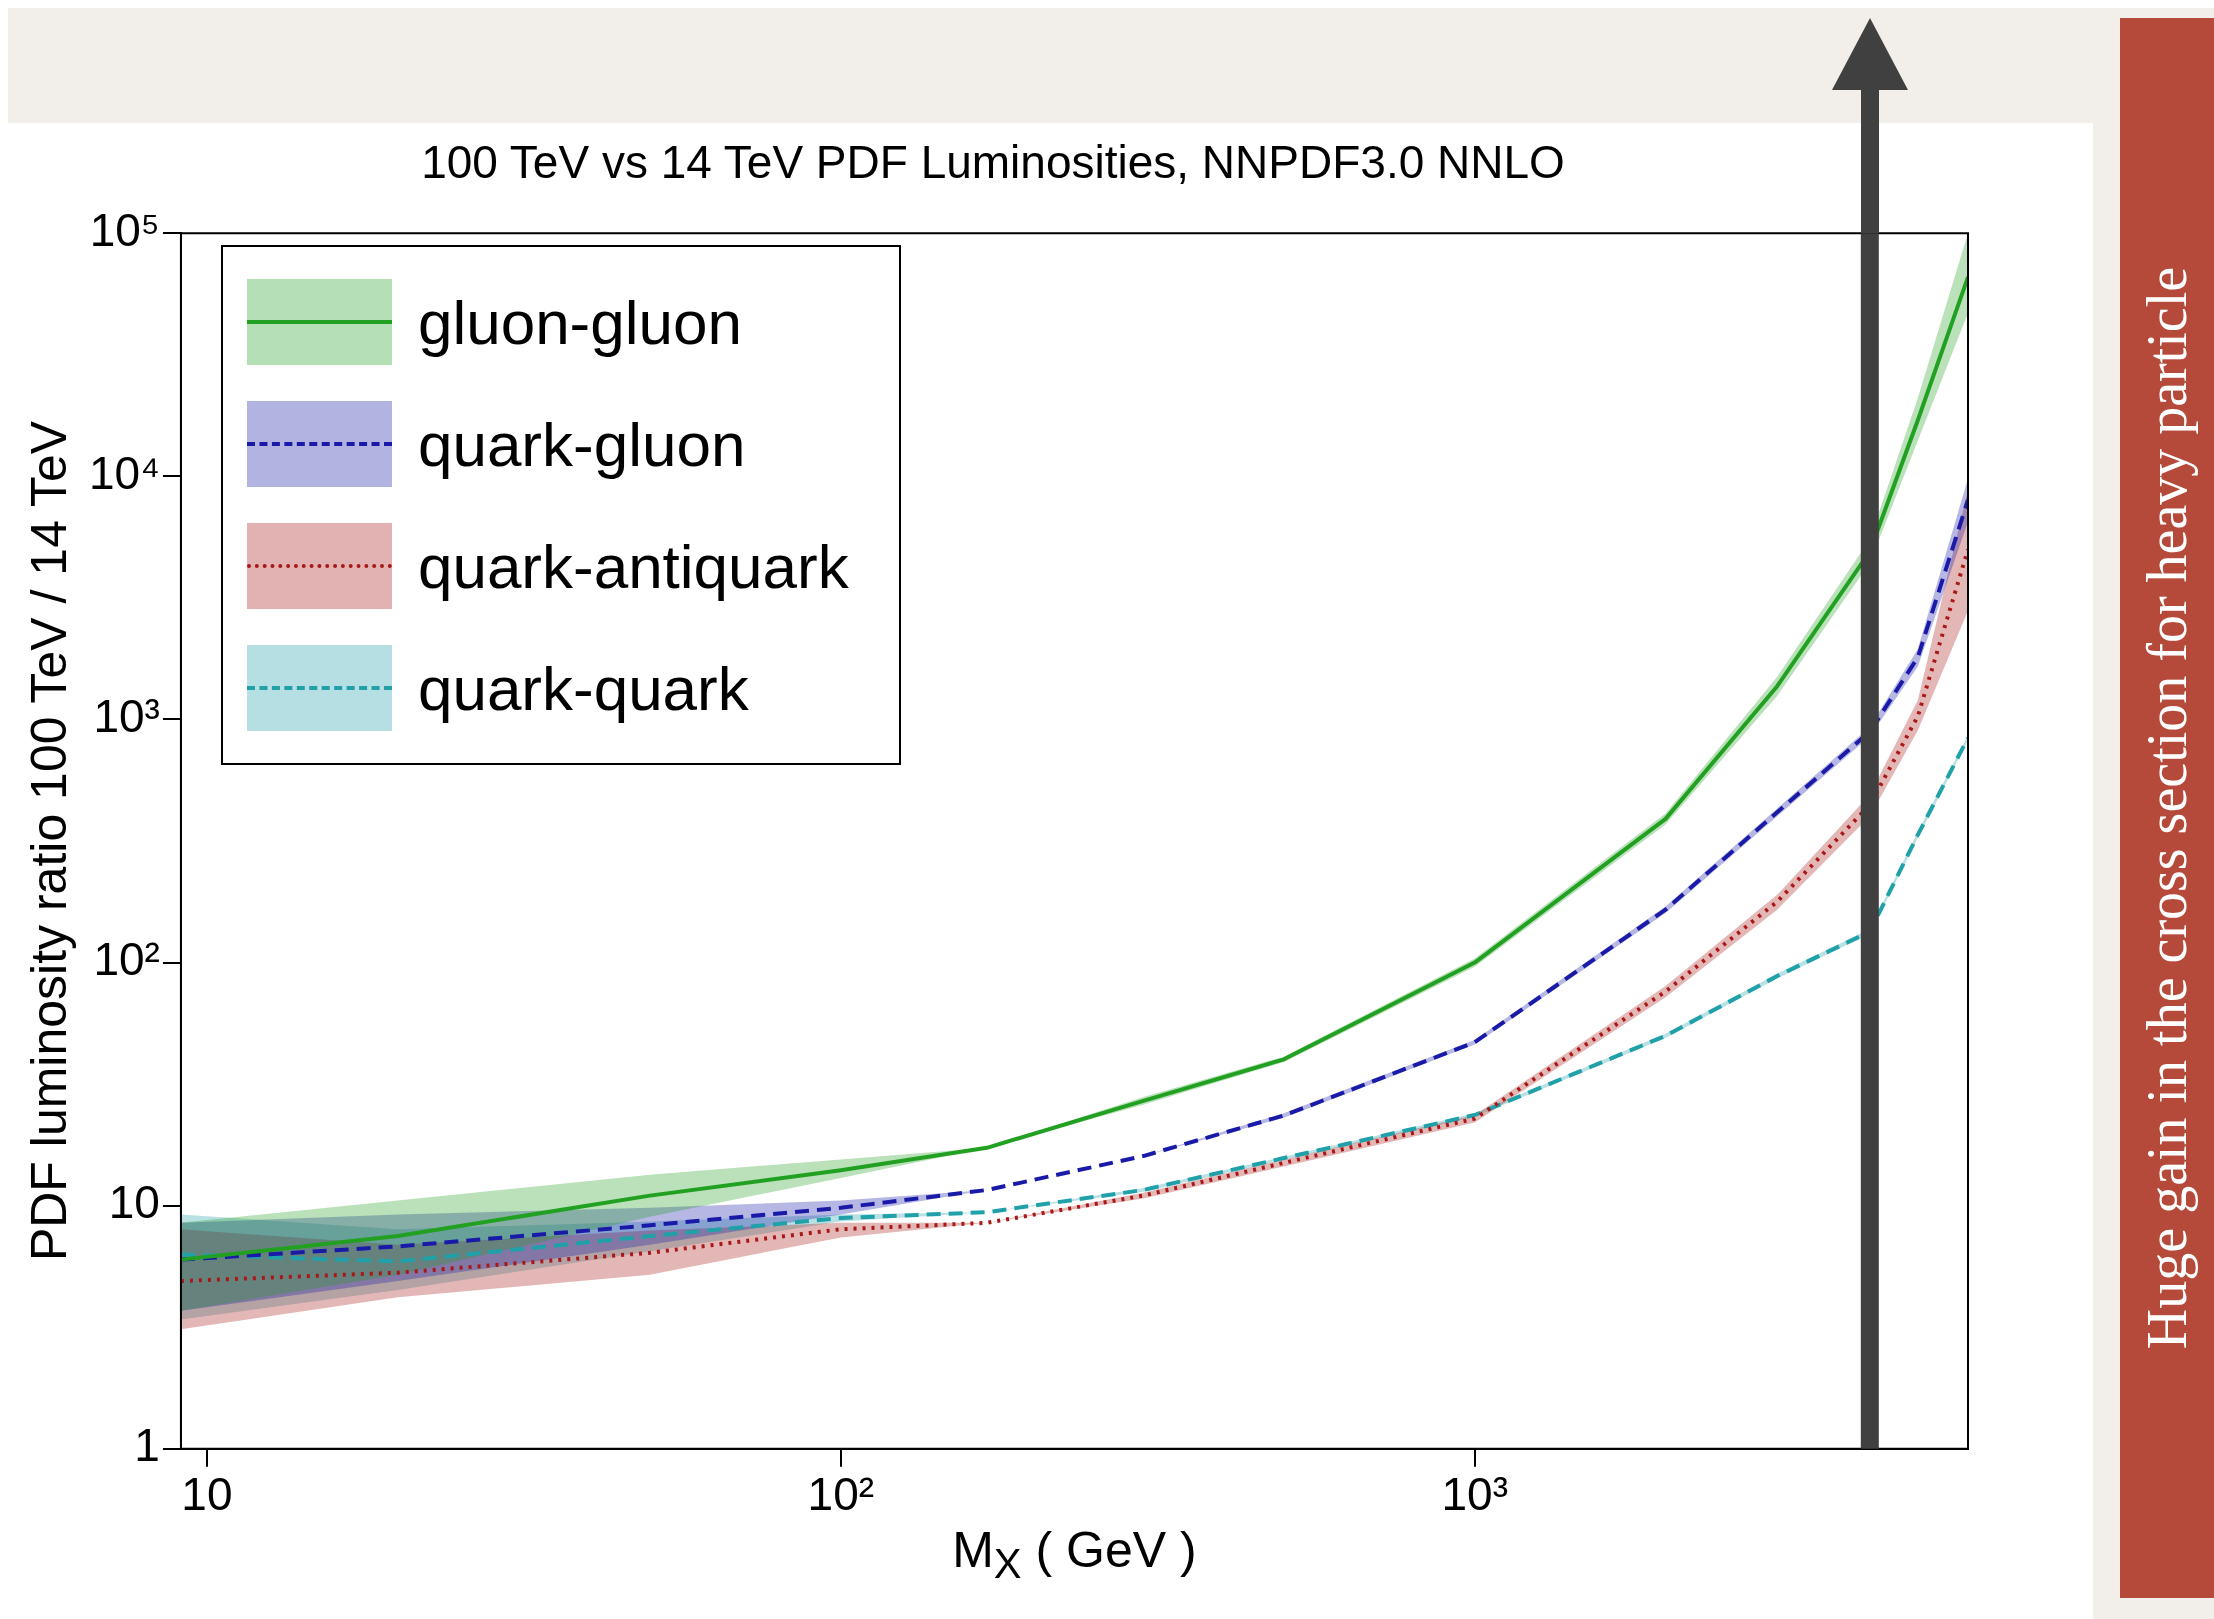 The width and height of the screenshot is (2214, 1619). What do you see at coordinates (841, 1494) in the screenshot?
I see `x-tick-label: 10²` at bounding box center [841, 1494].